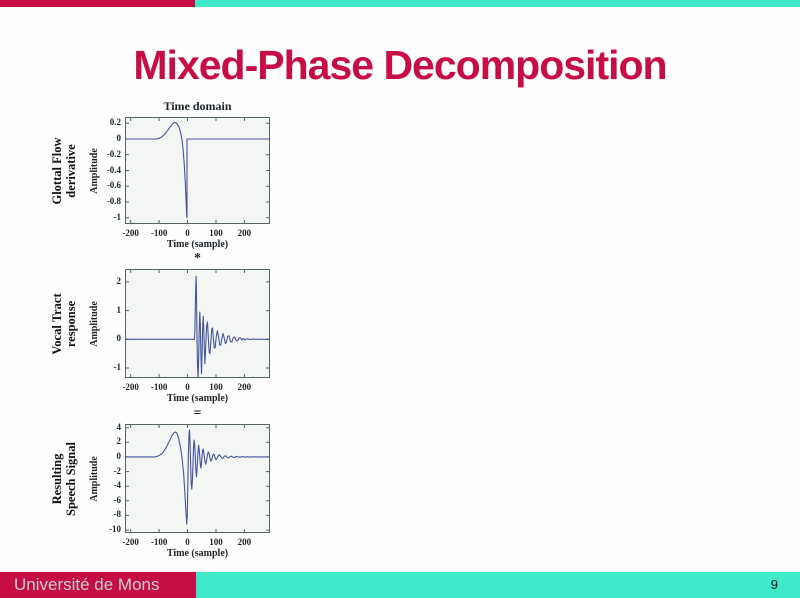 The width and height of the screenshot is (800, 598). Describe the element at coordinates (119, 441) in the screenshot. I see `resulting-speech-signal-ytick: 2` at that location.